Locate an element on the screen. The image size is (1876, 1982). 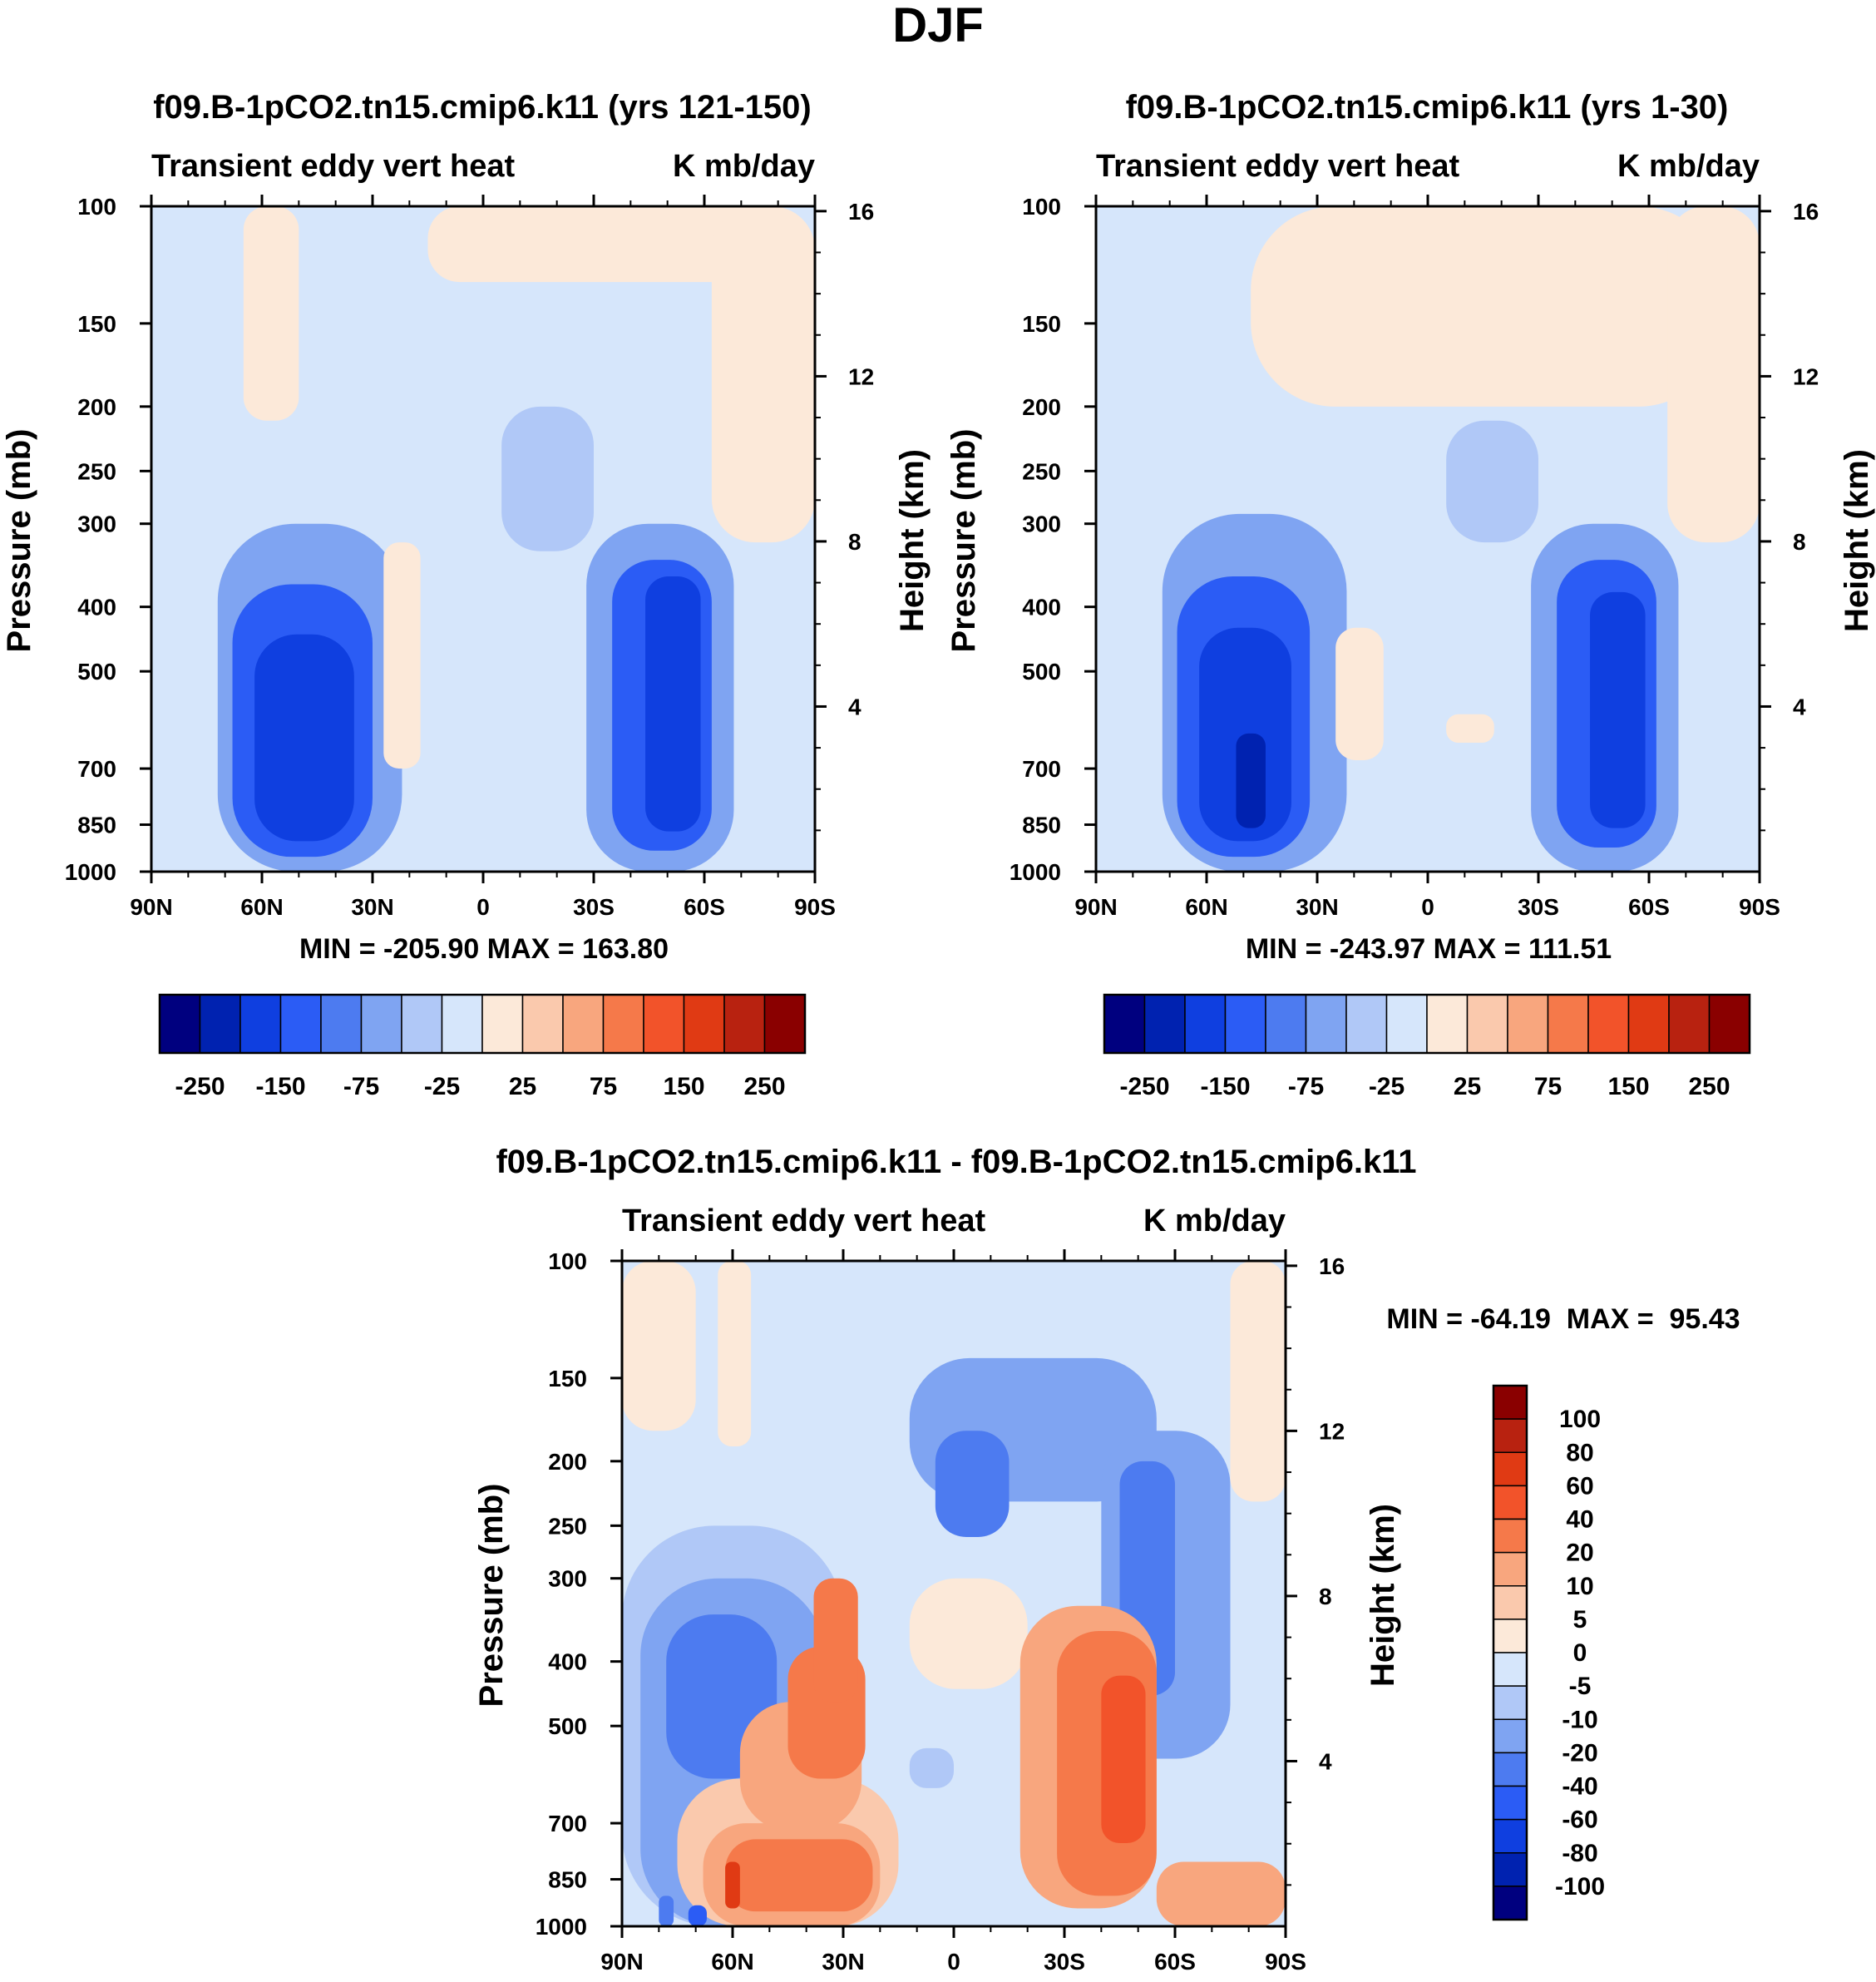
colorbar-label: 75 is located at coordinates (1548, 1086).